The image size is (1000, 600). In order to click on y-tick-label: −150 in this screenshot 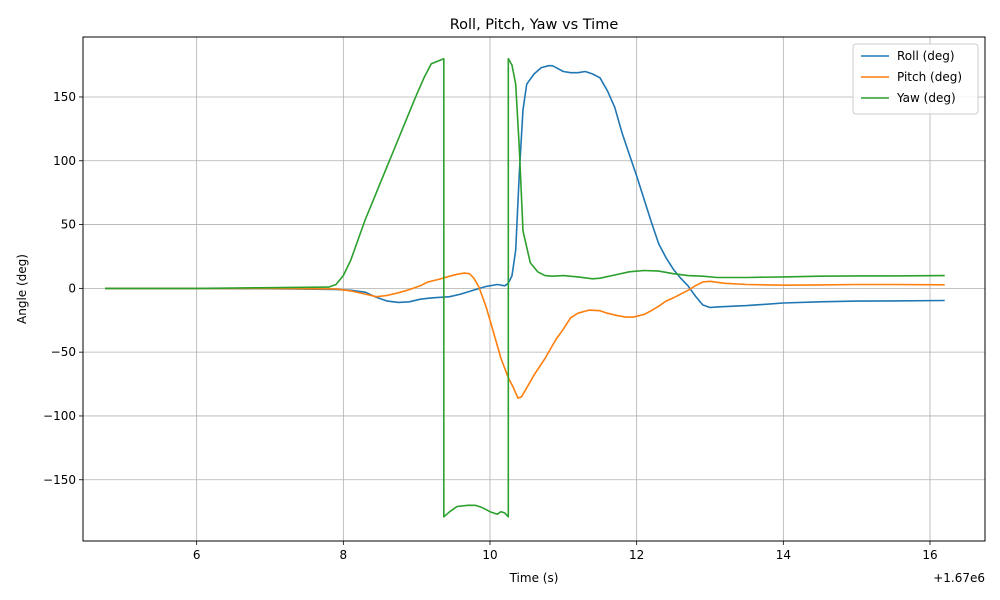, I will do `click(59, 480)`.